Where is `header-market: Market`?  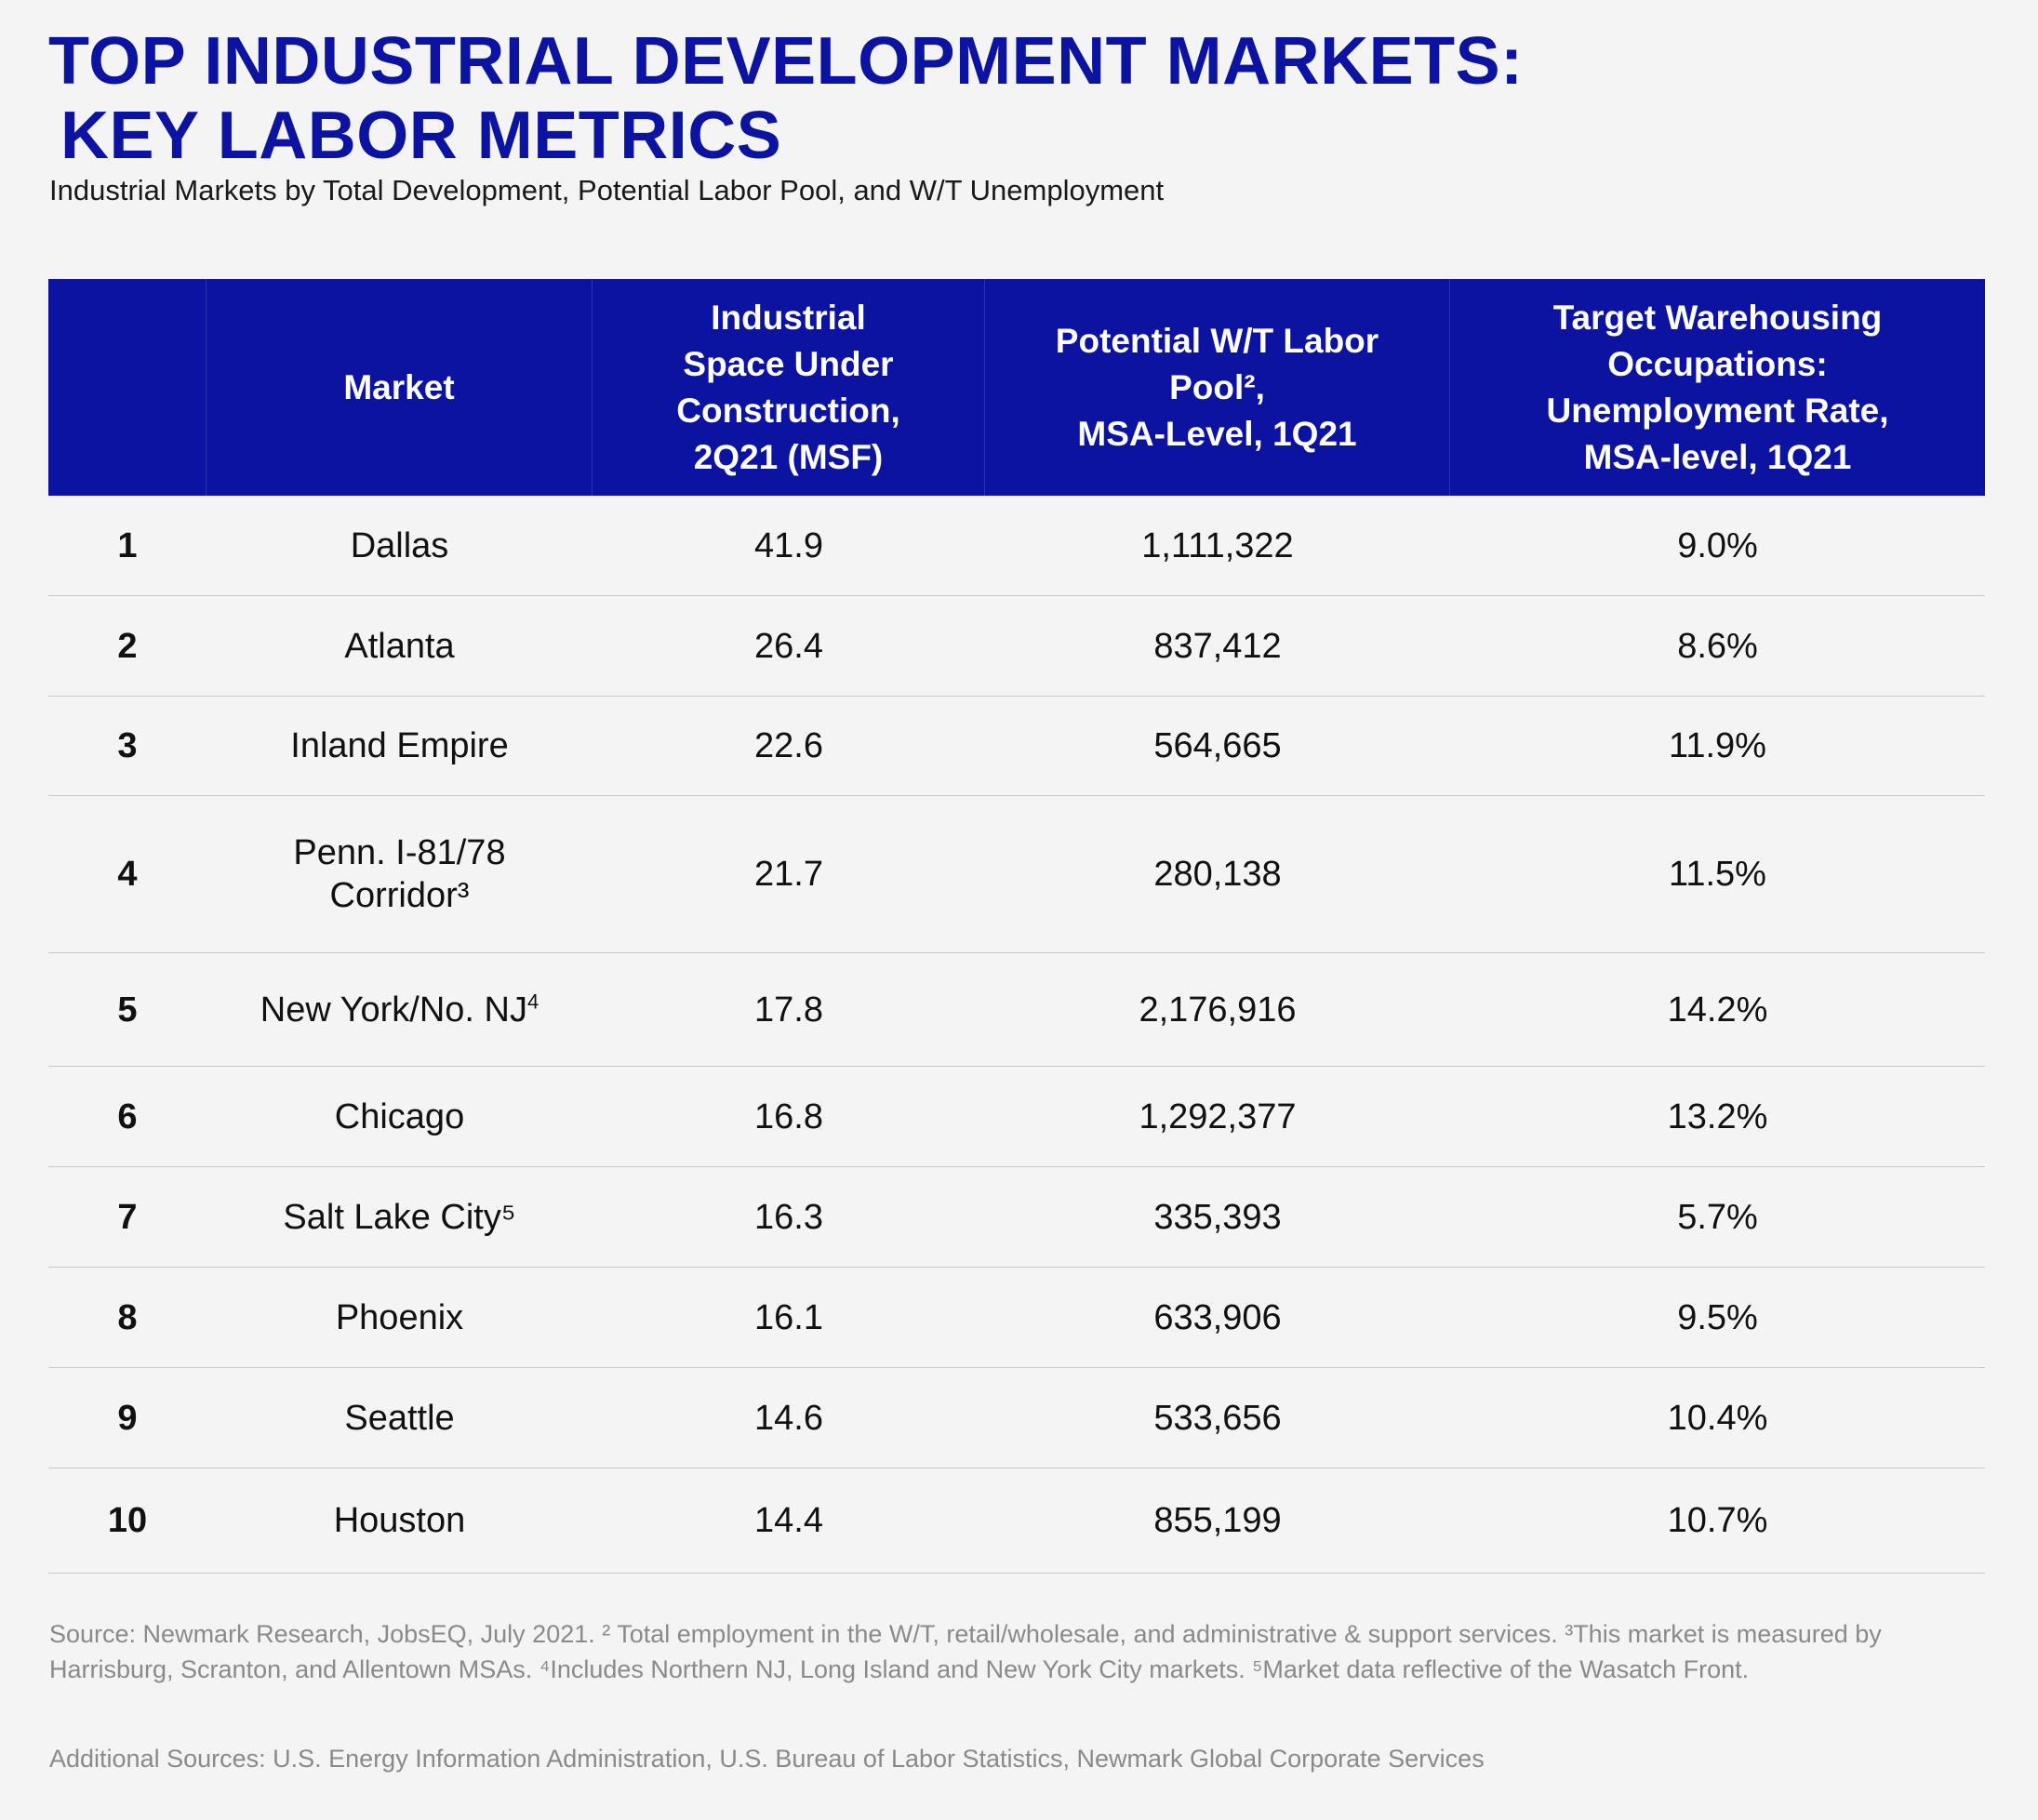
header-market: Market is located at coordinates (399, 387).